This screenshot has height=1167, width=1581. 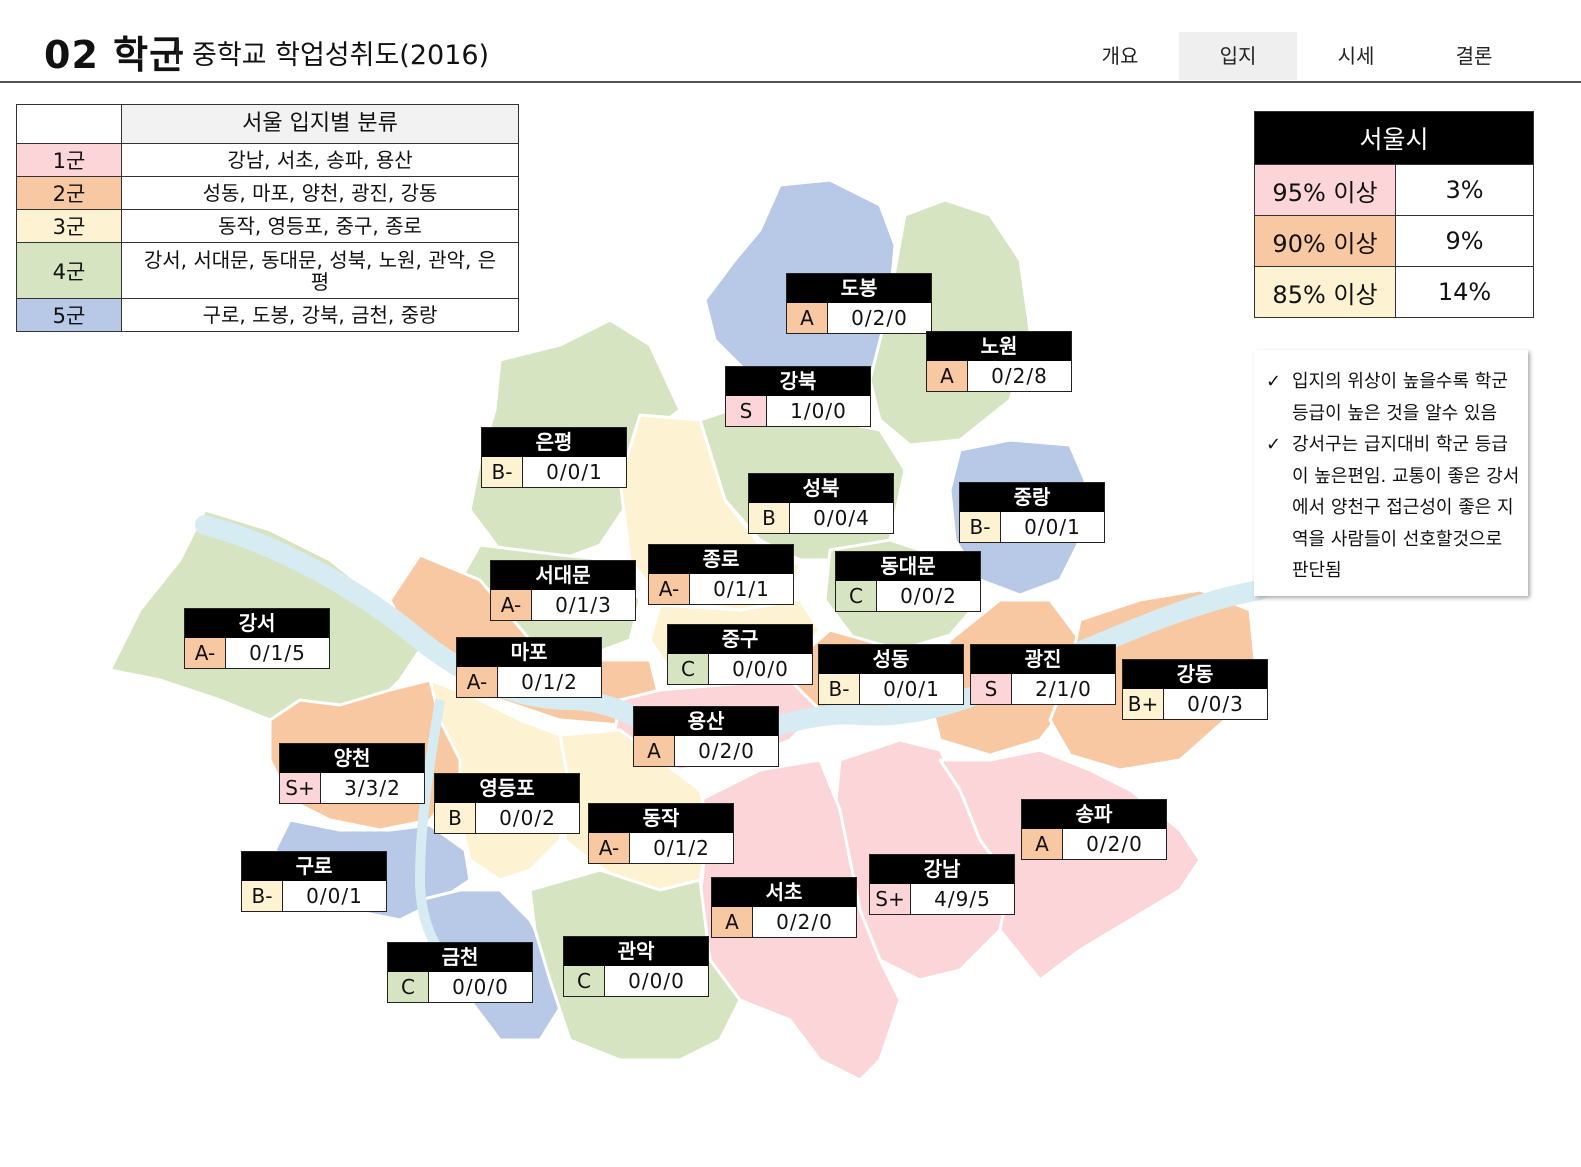 What do you see at coordinates (891, 674) in the screenshot?
I see `district-badge-seongdong: 성동 B- 0/0/1` at bounding box center [891, 674].